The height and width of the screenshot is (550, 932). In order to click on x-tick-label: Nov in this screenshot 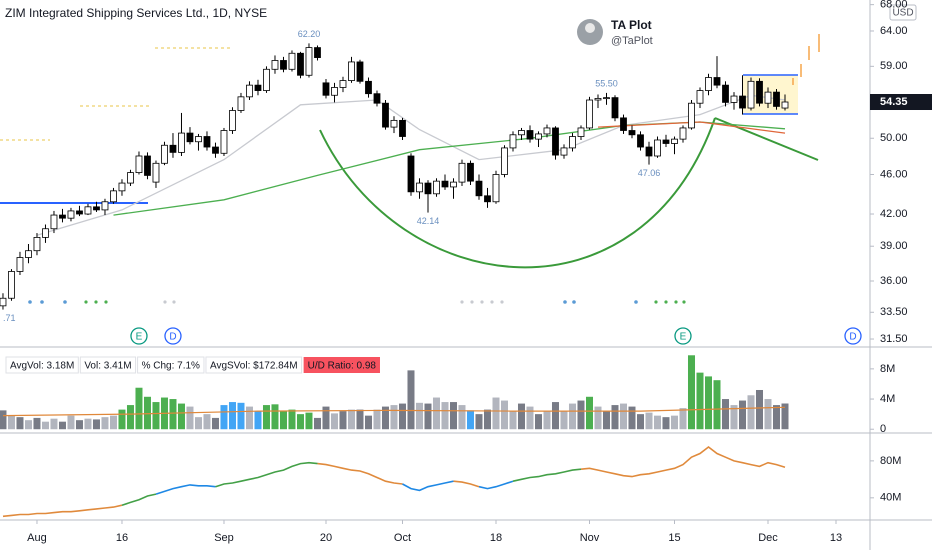, I will do `click(590, 538)`.